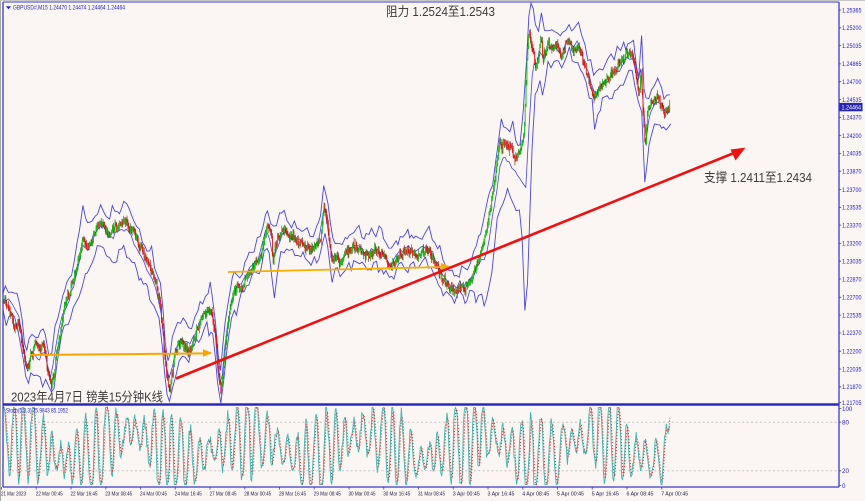 The height and width of the screenshot is (501, 865). Describe the element at coordinates (845, 423) in the screenshot. I see `svg-text: 80` at that location.